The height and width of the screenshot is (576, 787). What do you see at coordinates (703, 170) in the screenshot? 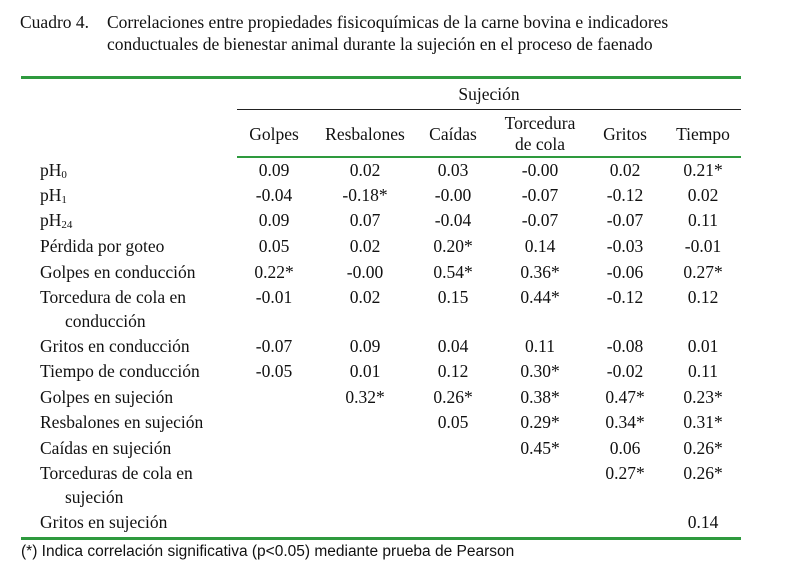
I see `table-cell: 0.21*` at bounding box center [703, 170].